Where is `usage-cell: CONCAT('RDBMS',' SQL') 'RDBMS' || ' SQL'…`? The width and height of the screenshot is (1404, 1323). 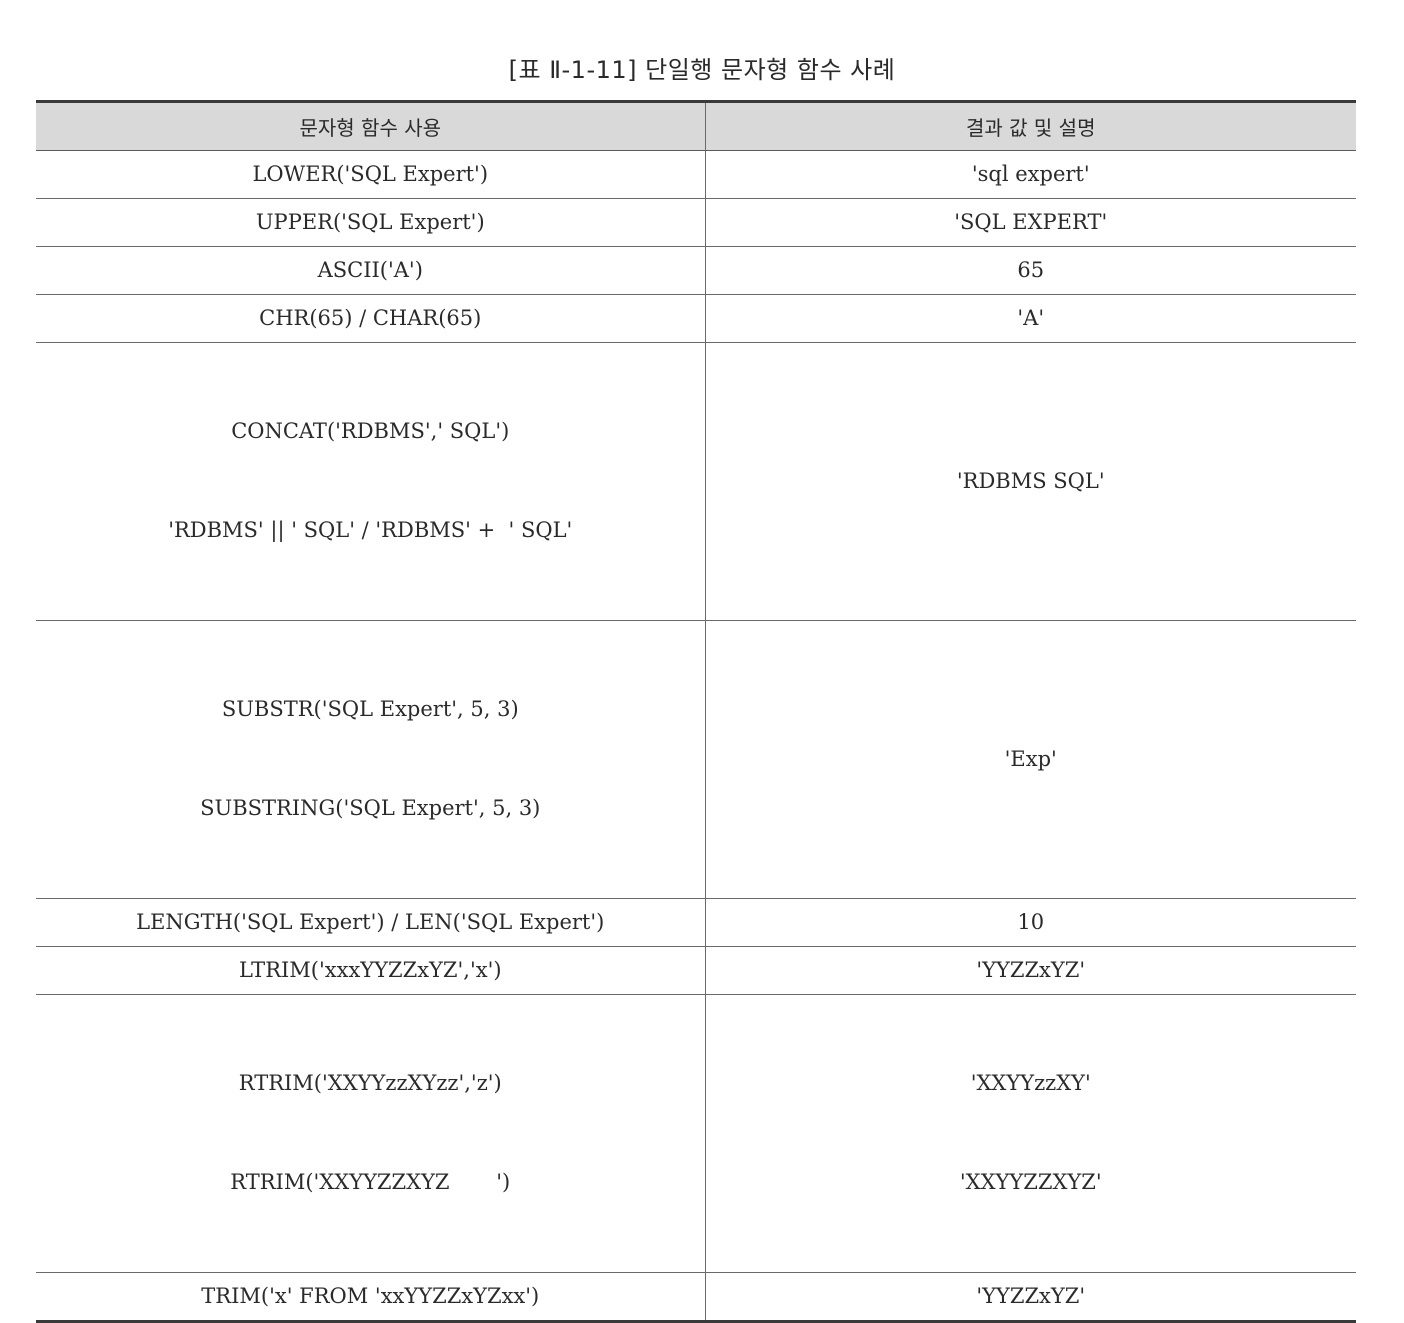
usage-cell: CONCAT('RDBMS',' SQL') 'RDBMS' || ' SQL'… is located at coordinates (370, 481).